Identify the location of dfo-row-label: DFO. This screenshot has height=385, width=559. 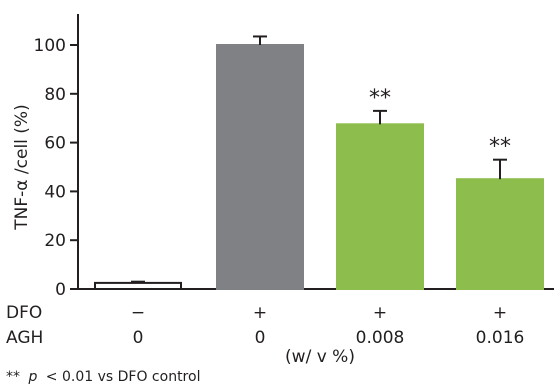
(24, 313).